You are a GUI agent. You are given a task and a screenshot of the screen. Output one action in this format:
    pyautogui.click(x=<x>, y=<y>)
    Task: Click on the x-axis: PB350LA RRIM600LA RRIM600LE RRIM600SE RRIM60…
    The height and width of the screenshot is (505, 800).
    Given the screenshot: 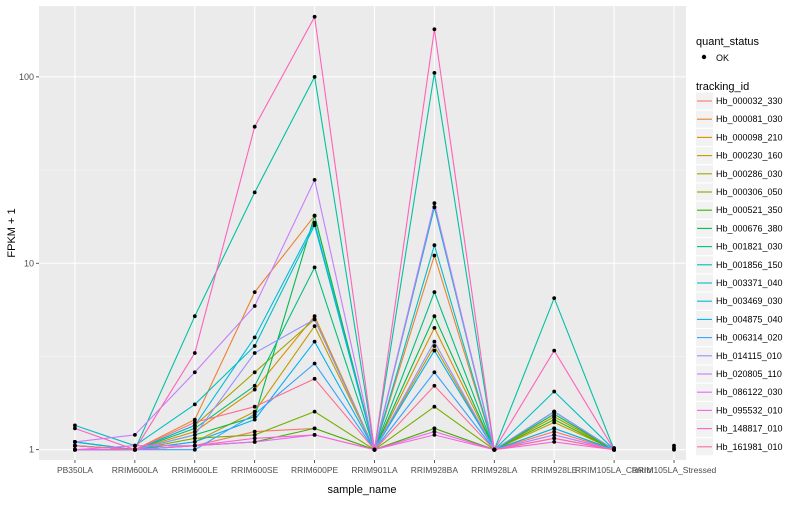 What is the action you would take?
    pyautogui.click(x=387, y=467)
    